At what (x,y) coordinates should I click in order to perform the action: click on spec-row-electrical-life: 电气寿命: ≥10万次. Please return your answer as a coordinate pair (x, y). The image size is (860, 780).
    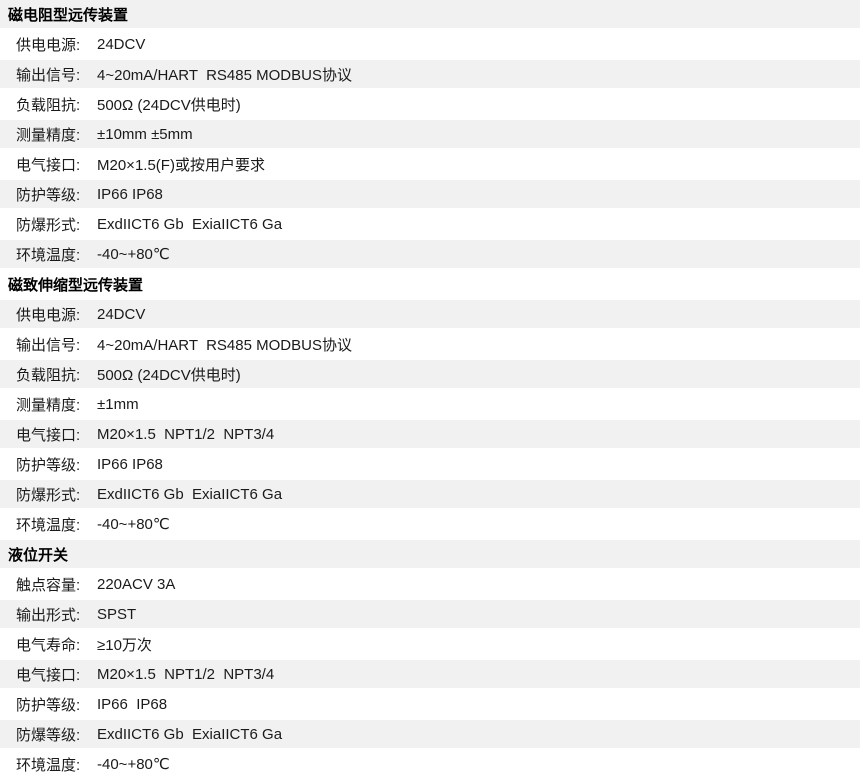
    Looking at the image, I should click on (430, 645).